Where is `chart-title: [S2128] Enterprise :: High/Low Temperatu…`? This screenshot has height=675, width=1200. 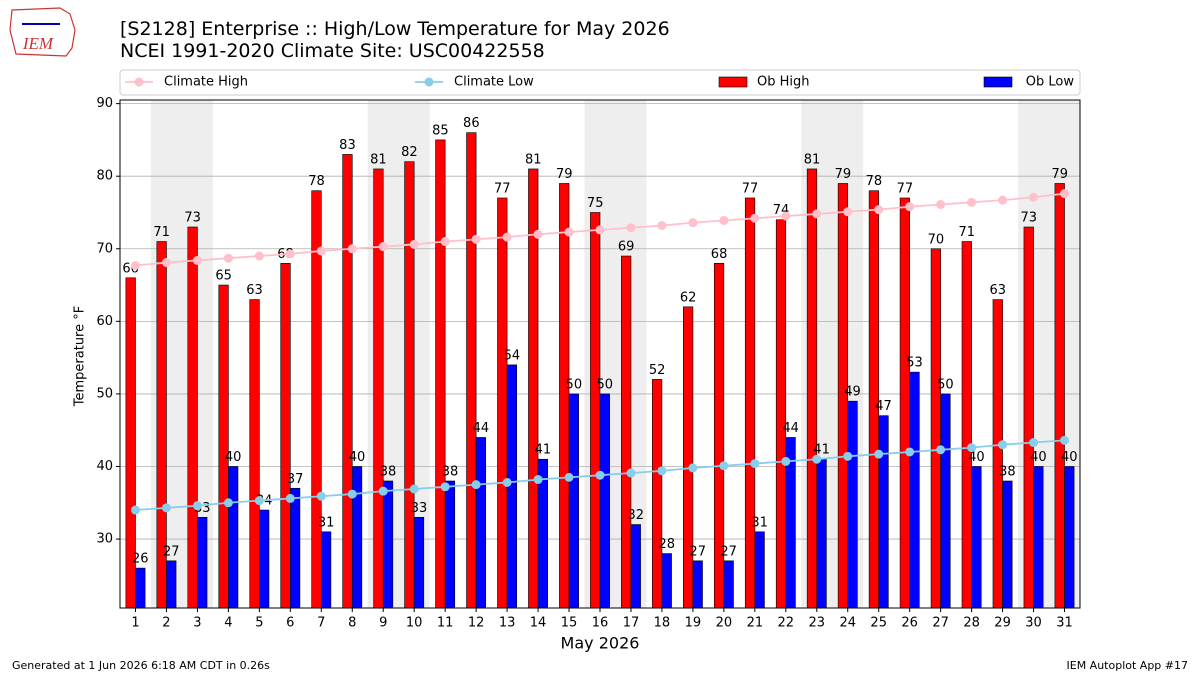 chart-title: [S2128] Enterprise :: High/Low Temperatu… is located at coordinates (395, 29).